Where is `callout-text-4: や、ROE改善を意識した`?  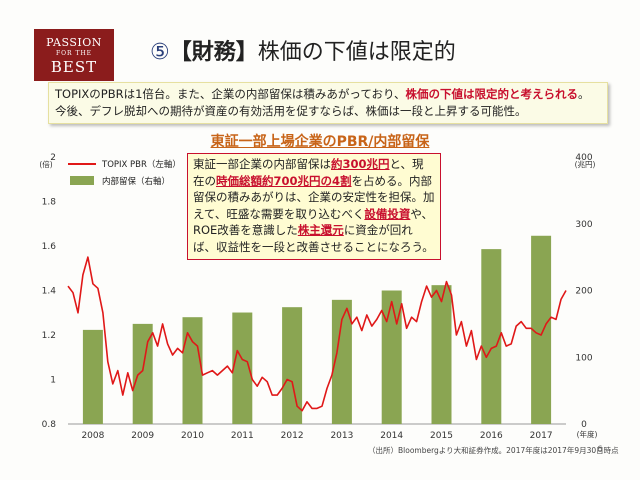 callout-text-4: や、ROE改善を意識した is located at coordinates (313, 222).